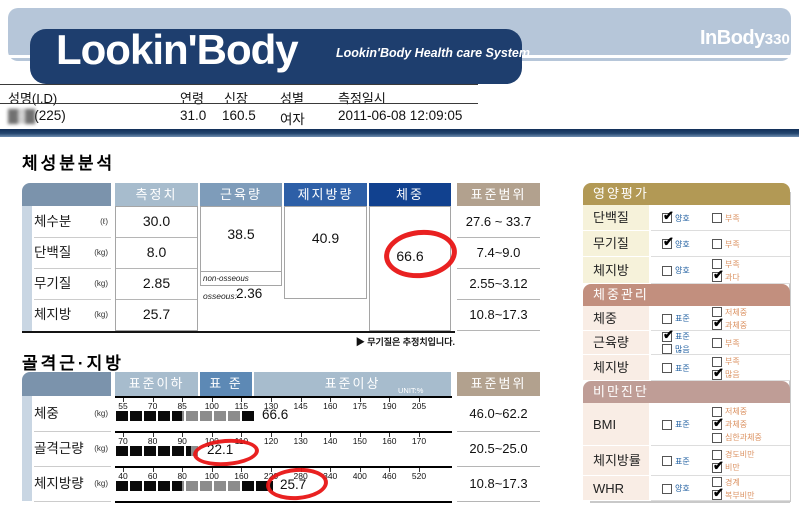 The width and height of the screenshot is (799, 507). I want to click on bar-value: 66.6, so click(275, 414).